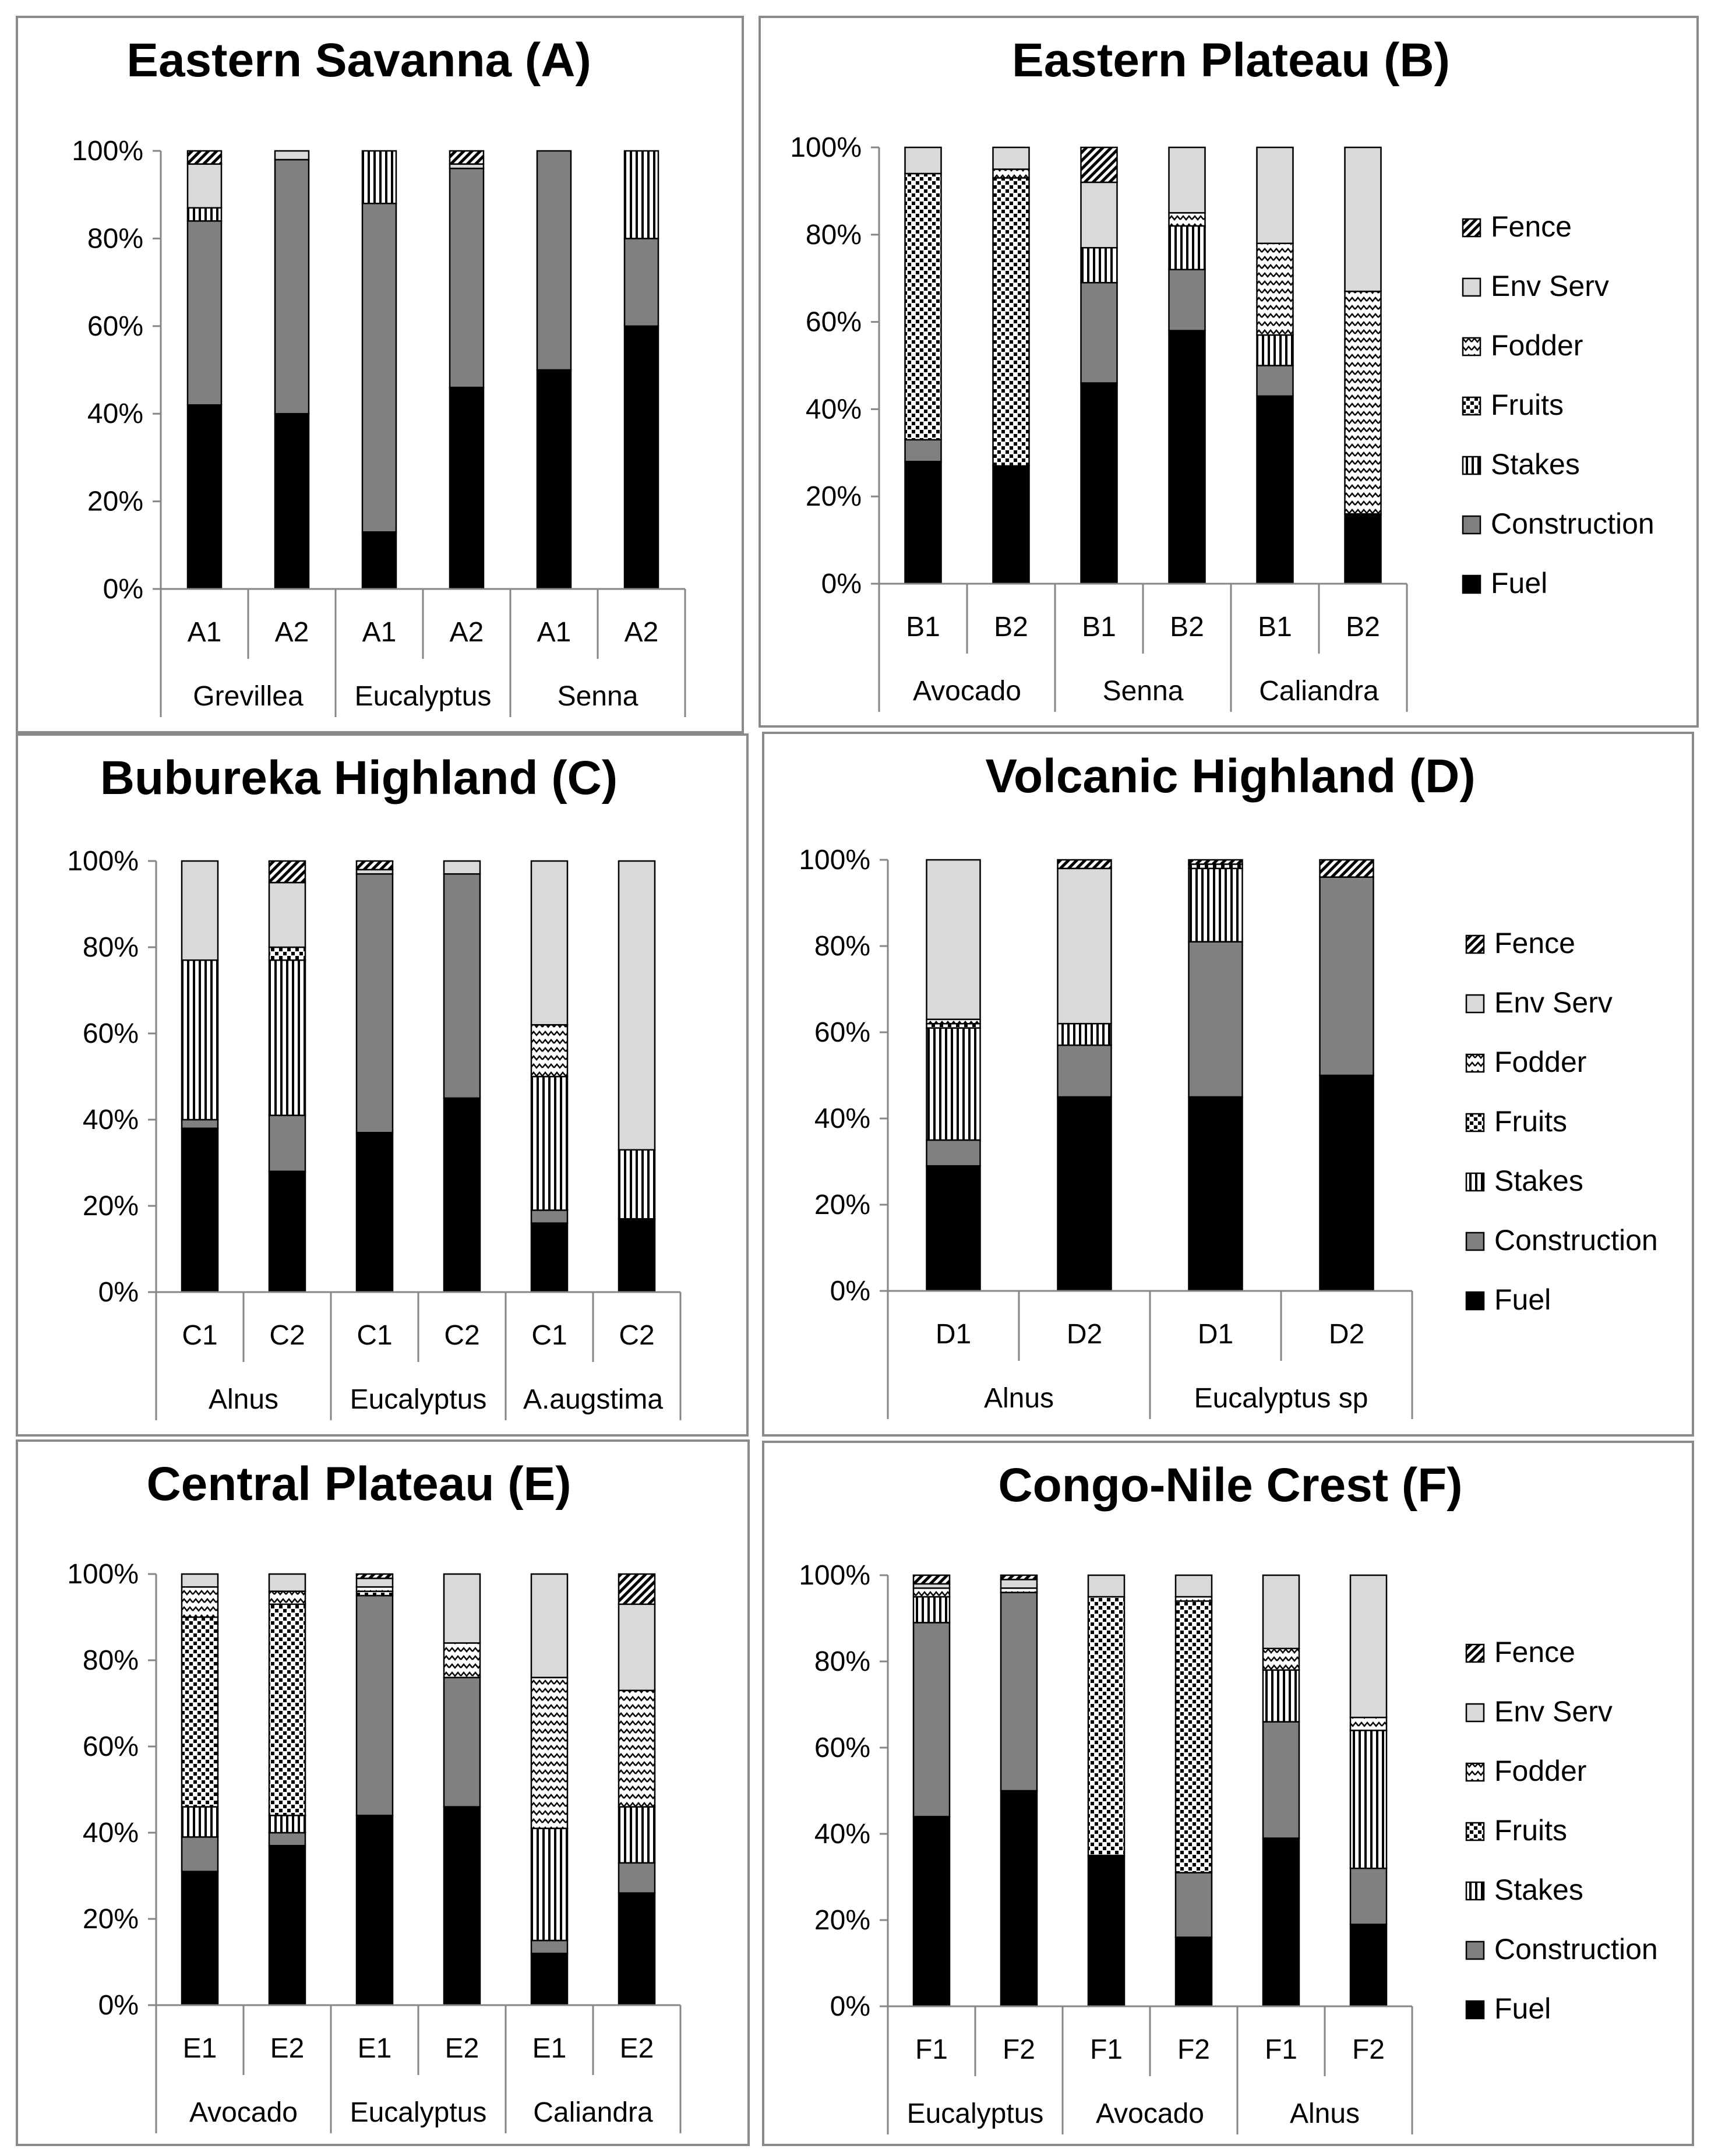  I want to click on x-tick-label: B2, so click(1363, 627).